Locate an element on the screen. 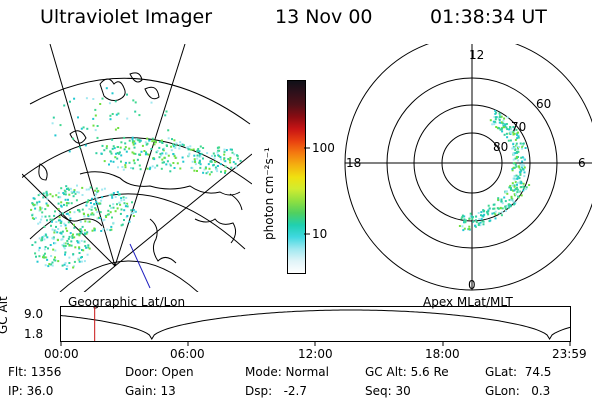 Image resolution: width=600 pixels, height=400 pixels. time-tick-2359: 23:59 is located at coordinates (569, 354).